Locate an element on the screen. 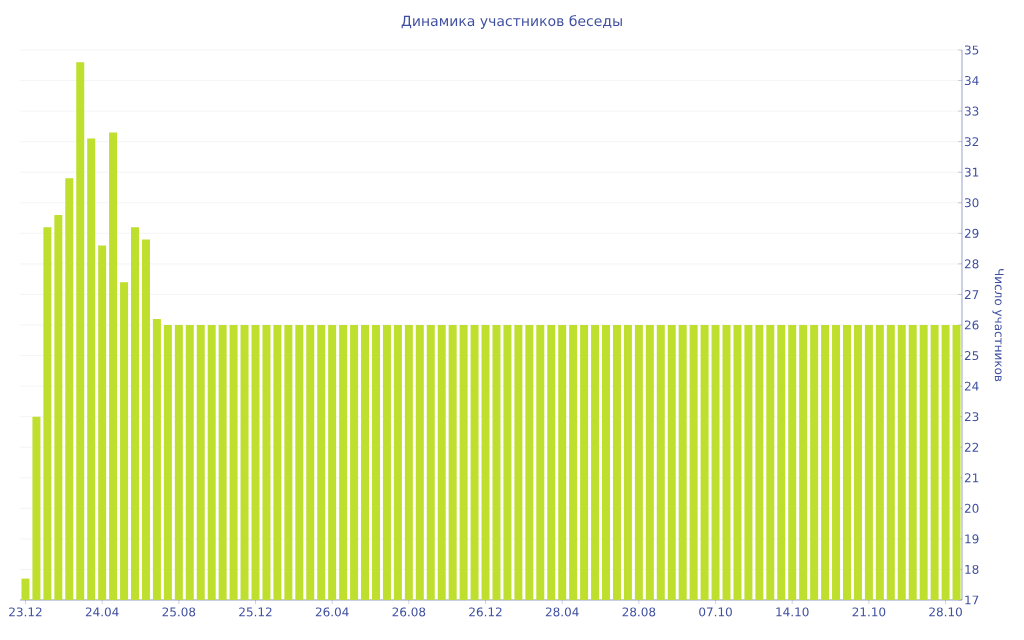  x-tick-label: 28.04 is located at coordinates (562, 612).